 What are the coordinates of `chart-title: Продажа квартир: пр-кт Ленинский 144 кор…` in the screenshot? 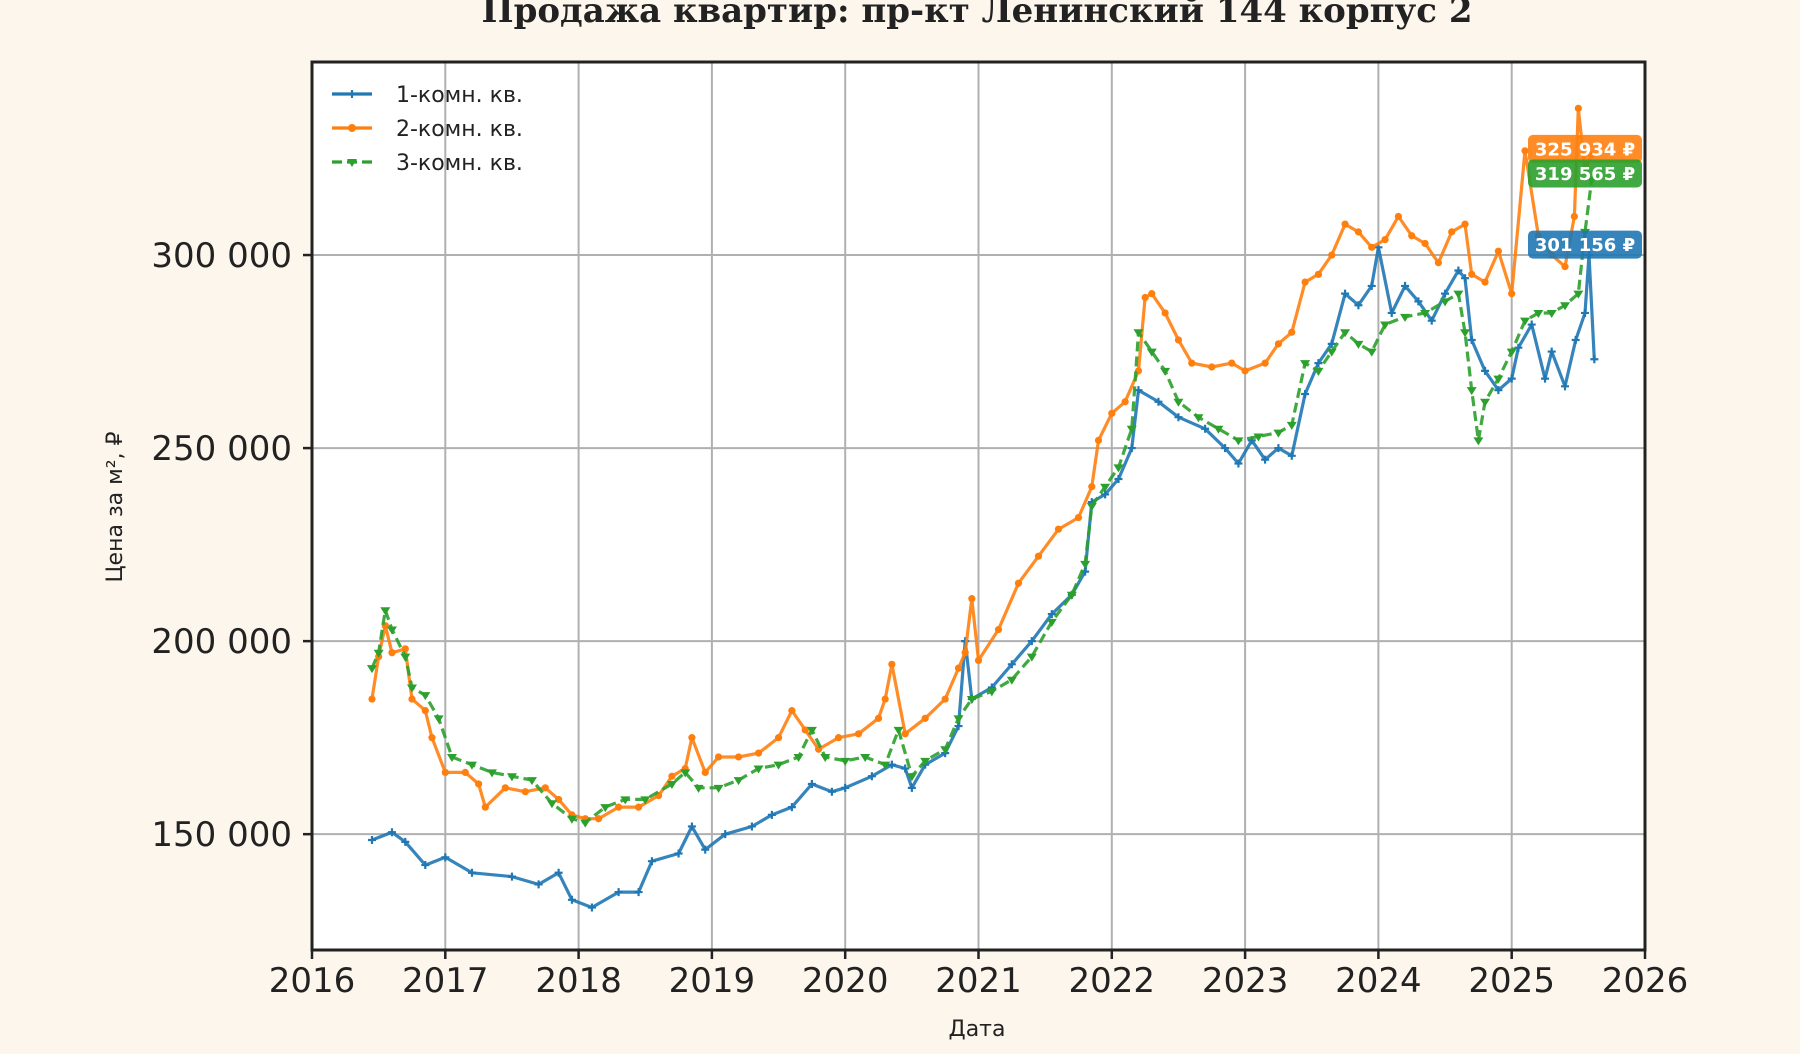 It's located at (977, 15).